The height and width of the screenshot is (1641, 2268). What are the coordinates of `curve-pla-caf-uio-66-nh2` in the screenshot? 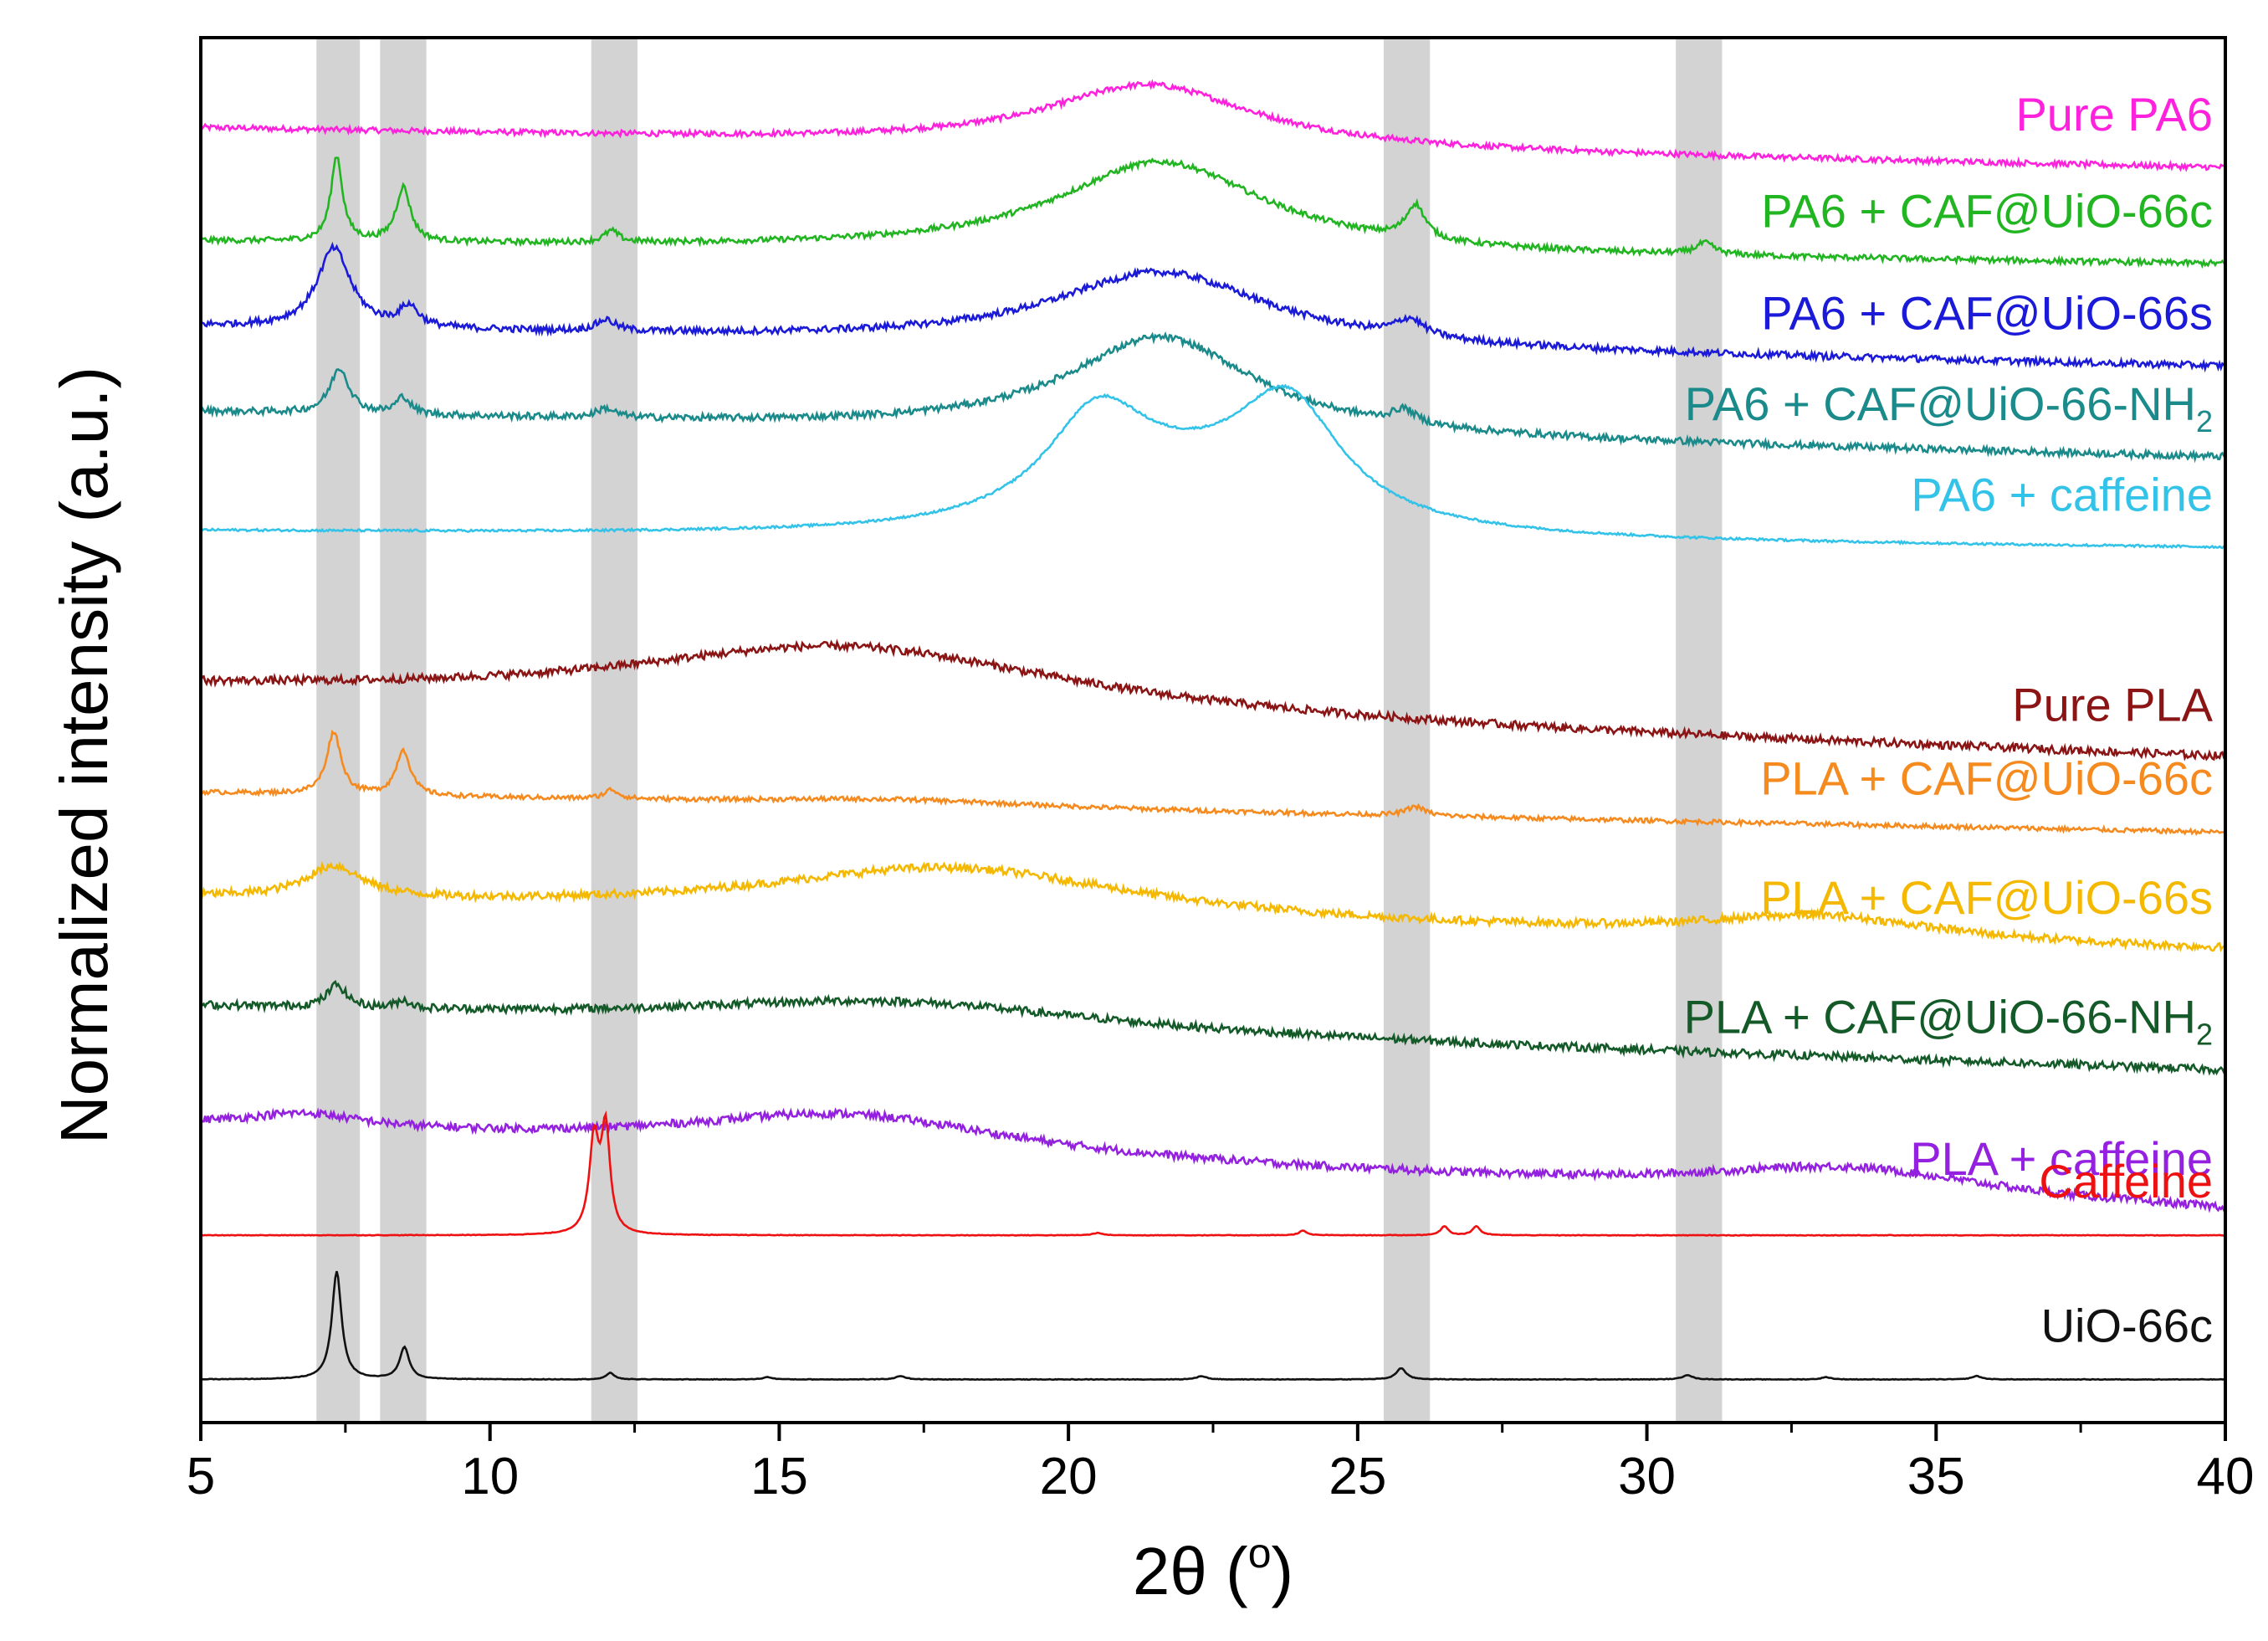 It's located at (1213, 1027).